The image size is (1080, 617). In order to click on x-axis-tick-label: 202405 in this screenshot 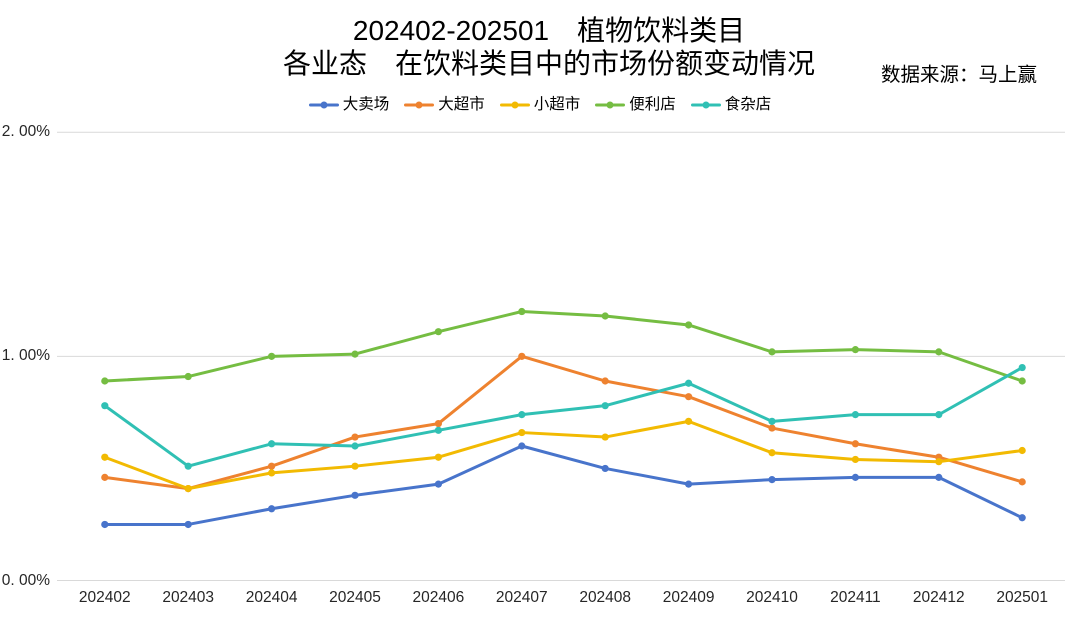, I will do `click(355, 597)`.